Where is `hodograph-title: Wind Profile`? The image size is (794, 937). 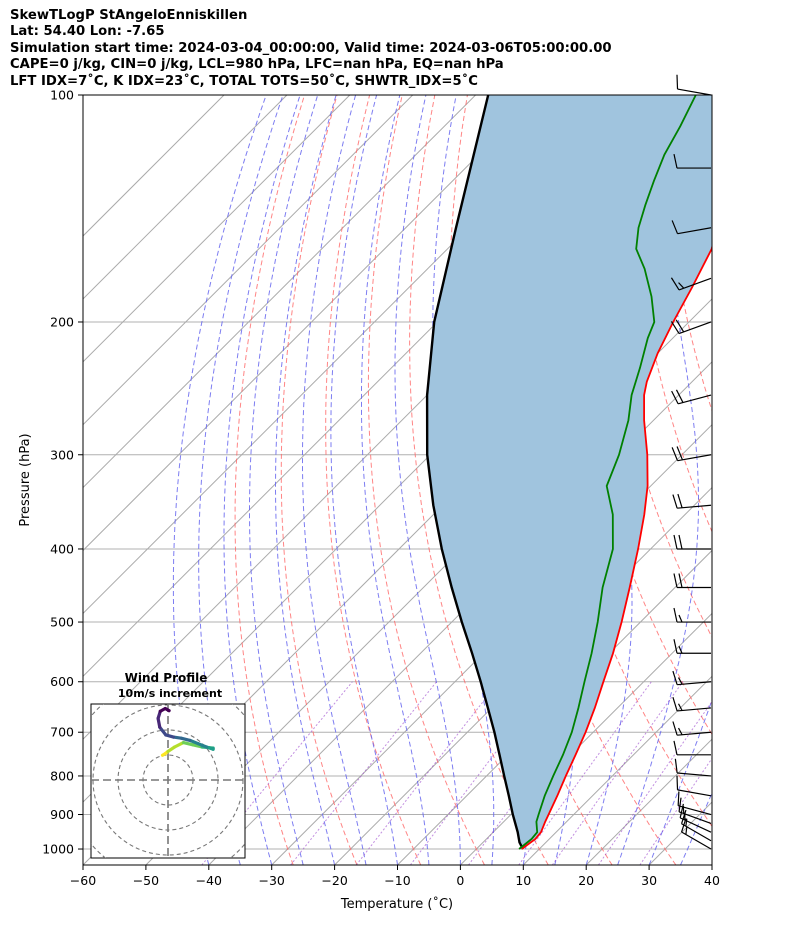
hodograph-title: Wind Profile is located at coordinates (166, 678).